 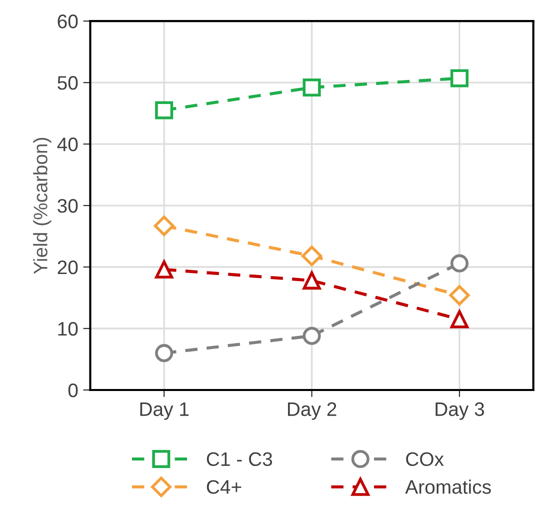 What do you see at coordinates (460, 411) in the screenshot?
I see `x-tick-label: Day 3` at bounding box center [460, 411].